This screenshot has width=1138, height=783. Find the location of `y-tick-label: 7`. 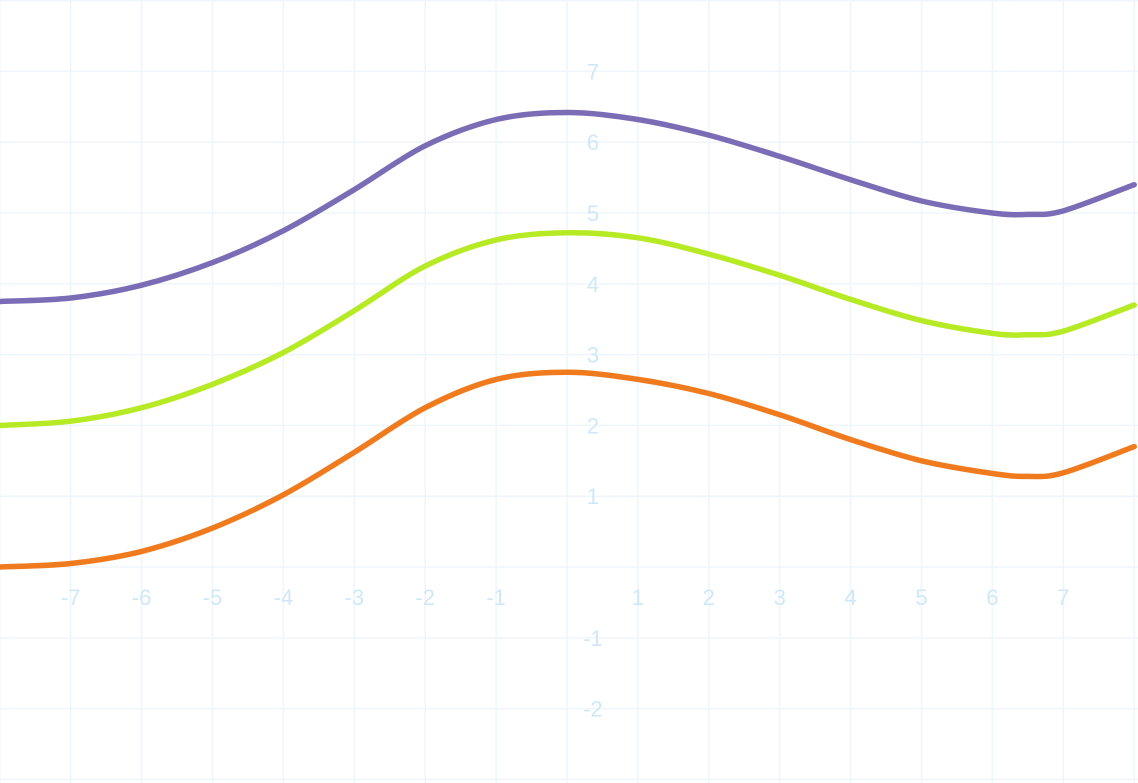

y-tick-label: 7 is located at coordinates (593, 71).